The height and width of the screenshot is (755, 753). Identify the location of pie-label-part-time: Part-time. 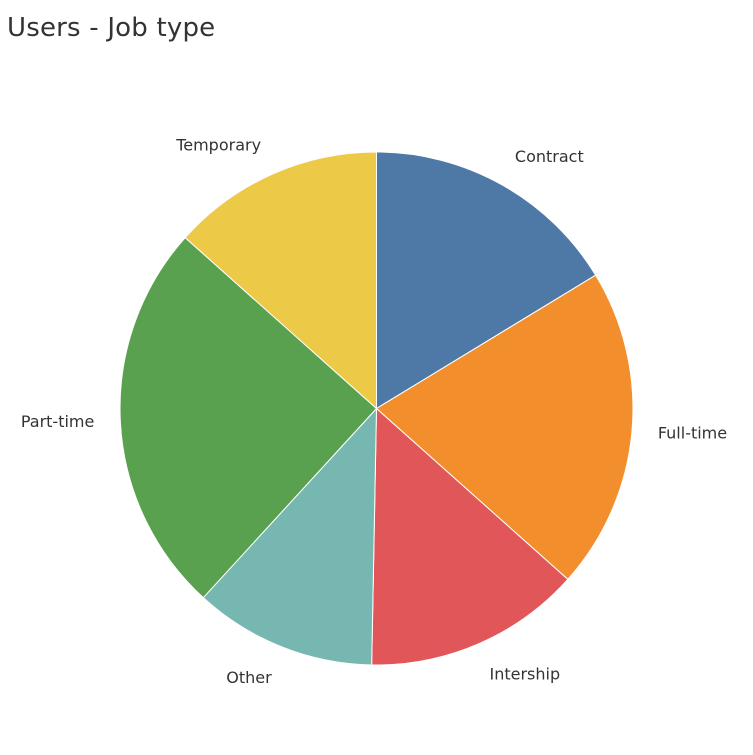
(58, 421).